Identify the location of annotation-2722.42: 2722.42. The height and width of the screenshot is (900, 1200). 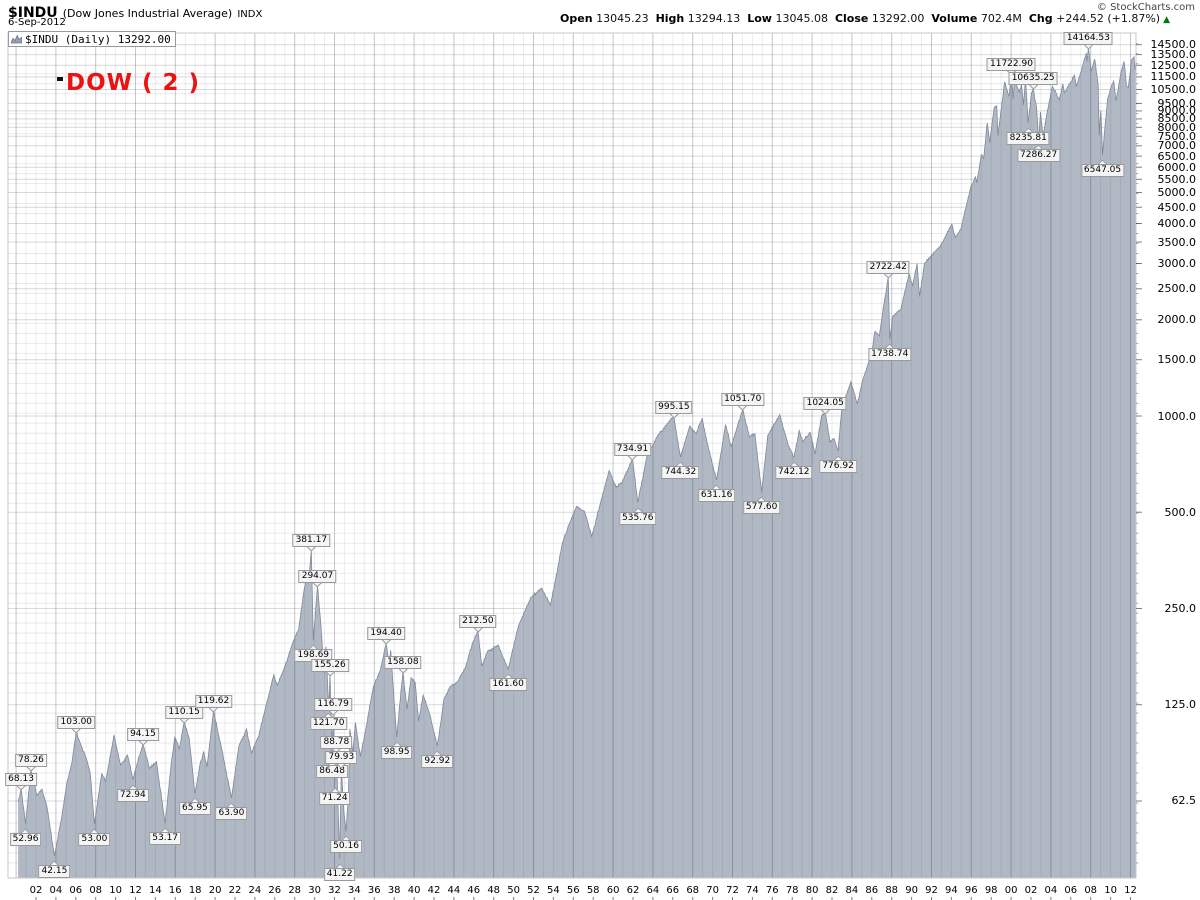
(888, 269).